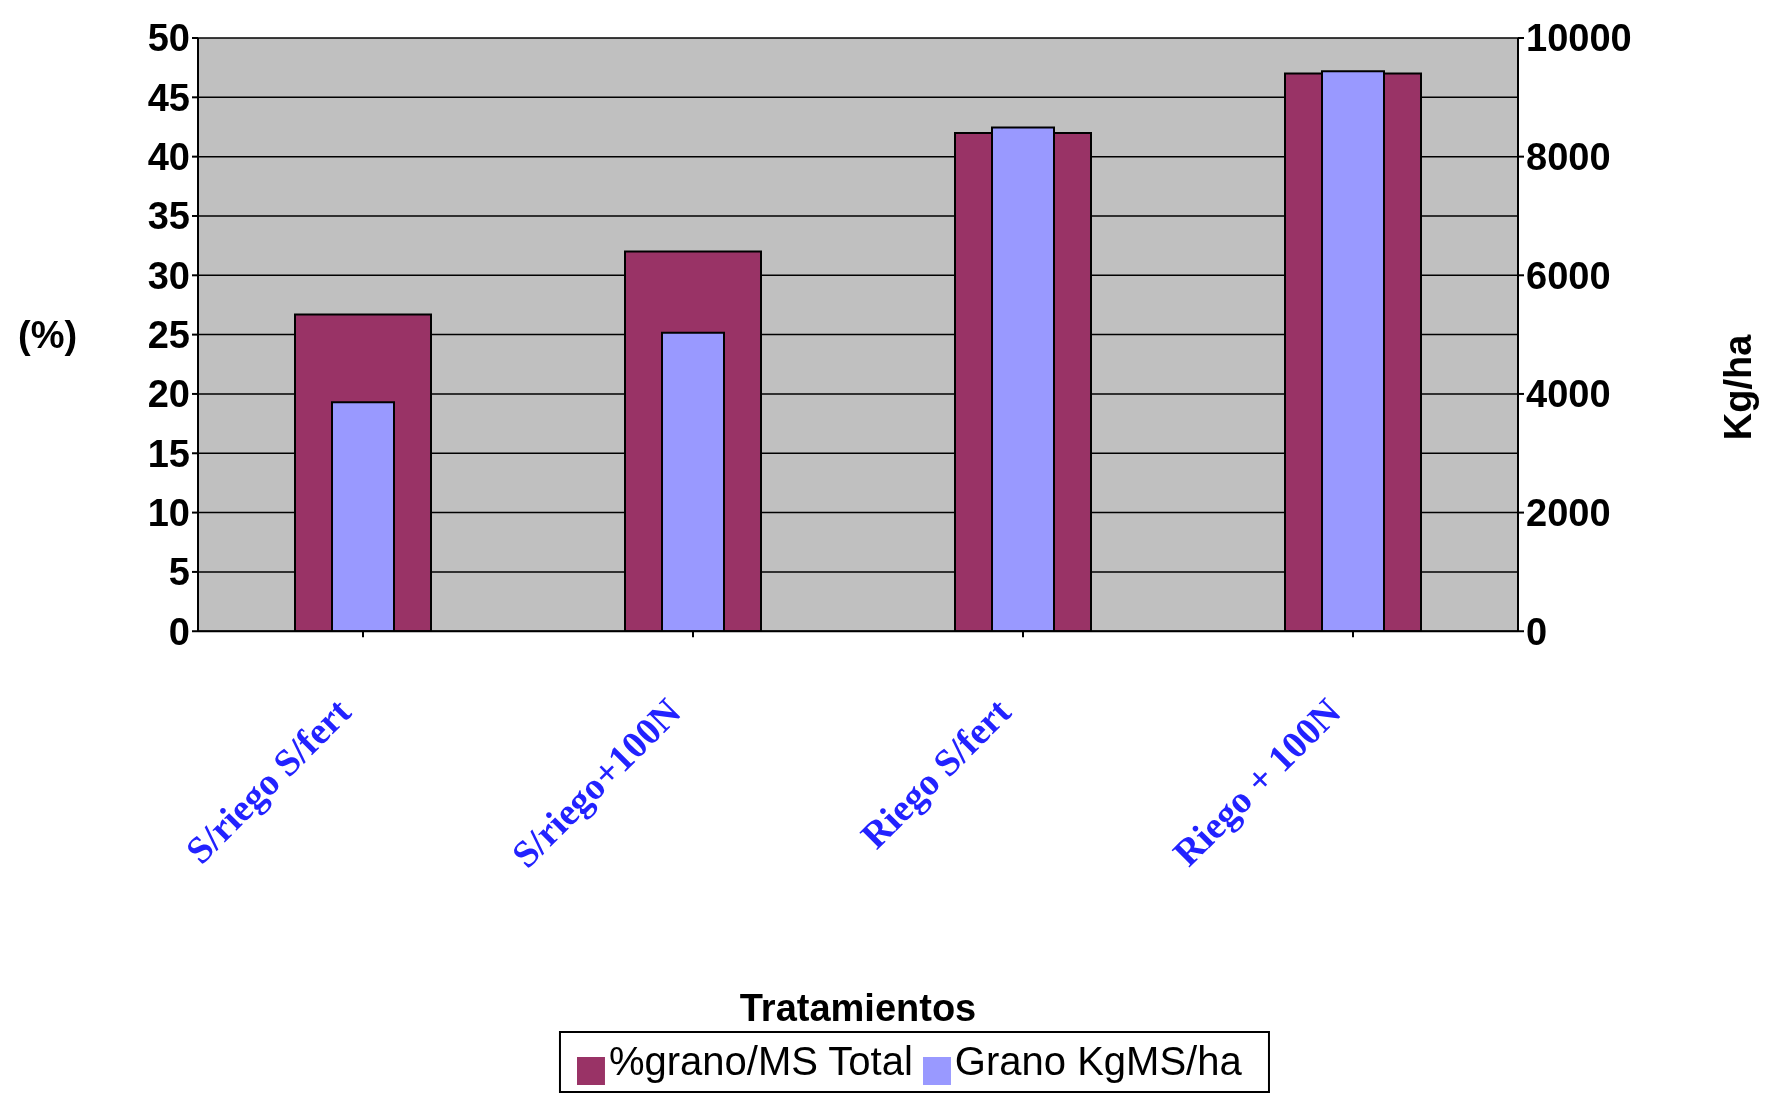 This screenshot has width=1786, height=1111. I want to click on y-tick-label: 20, so click(168, 394).